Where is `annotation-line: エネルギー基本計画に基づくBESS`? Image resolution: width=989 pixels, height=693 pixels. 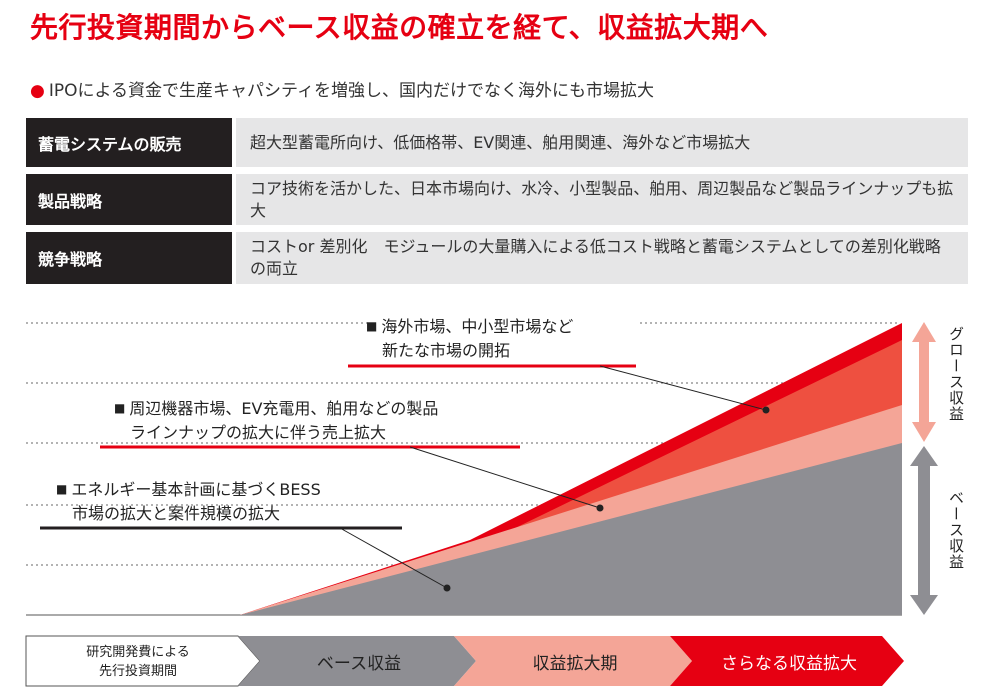 annotation-line: エネルギー基本計画に基づくBESS is located at coordinates (196, 489).